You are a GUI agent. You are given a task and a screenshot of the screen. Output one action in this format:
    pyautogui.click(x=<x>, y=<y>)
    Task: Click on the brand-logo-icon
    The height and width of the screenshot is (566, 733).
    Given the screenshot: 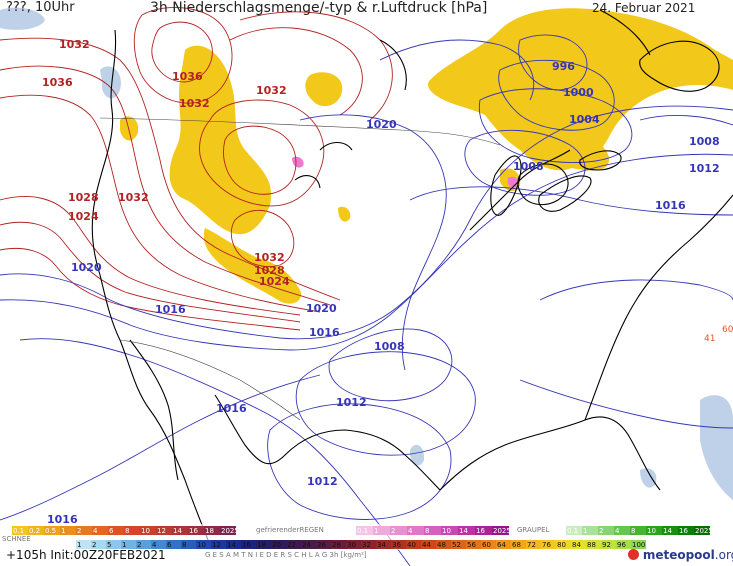 What is the action you would take?
    pyautogui.click(x=633, y=554)
    